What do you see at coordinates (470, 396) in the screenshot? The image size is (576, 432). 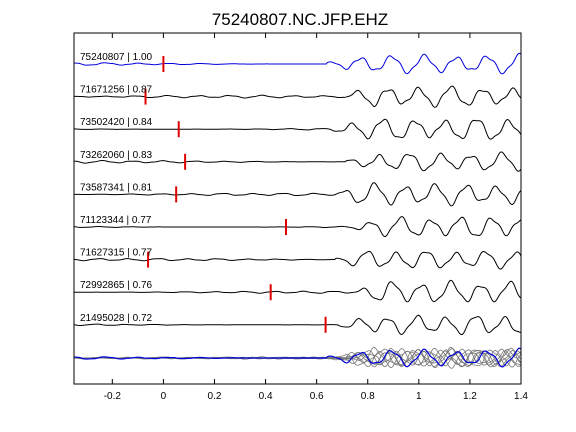 I see `x-tick-label: 1.2` at bounding box center [470, 396].